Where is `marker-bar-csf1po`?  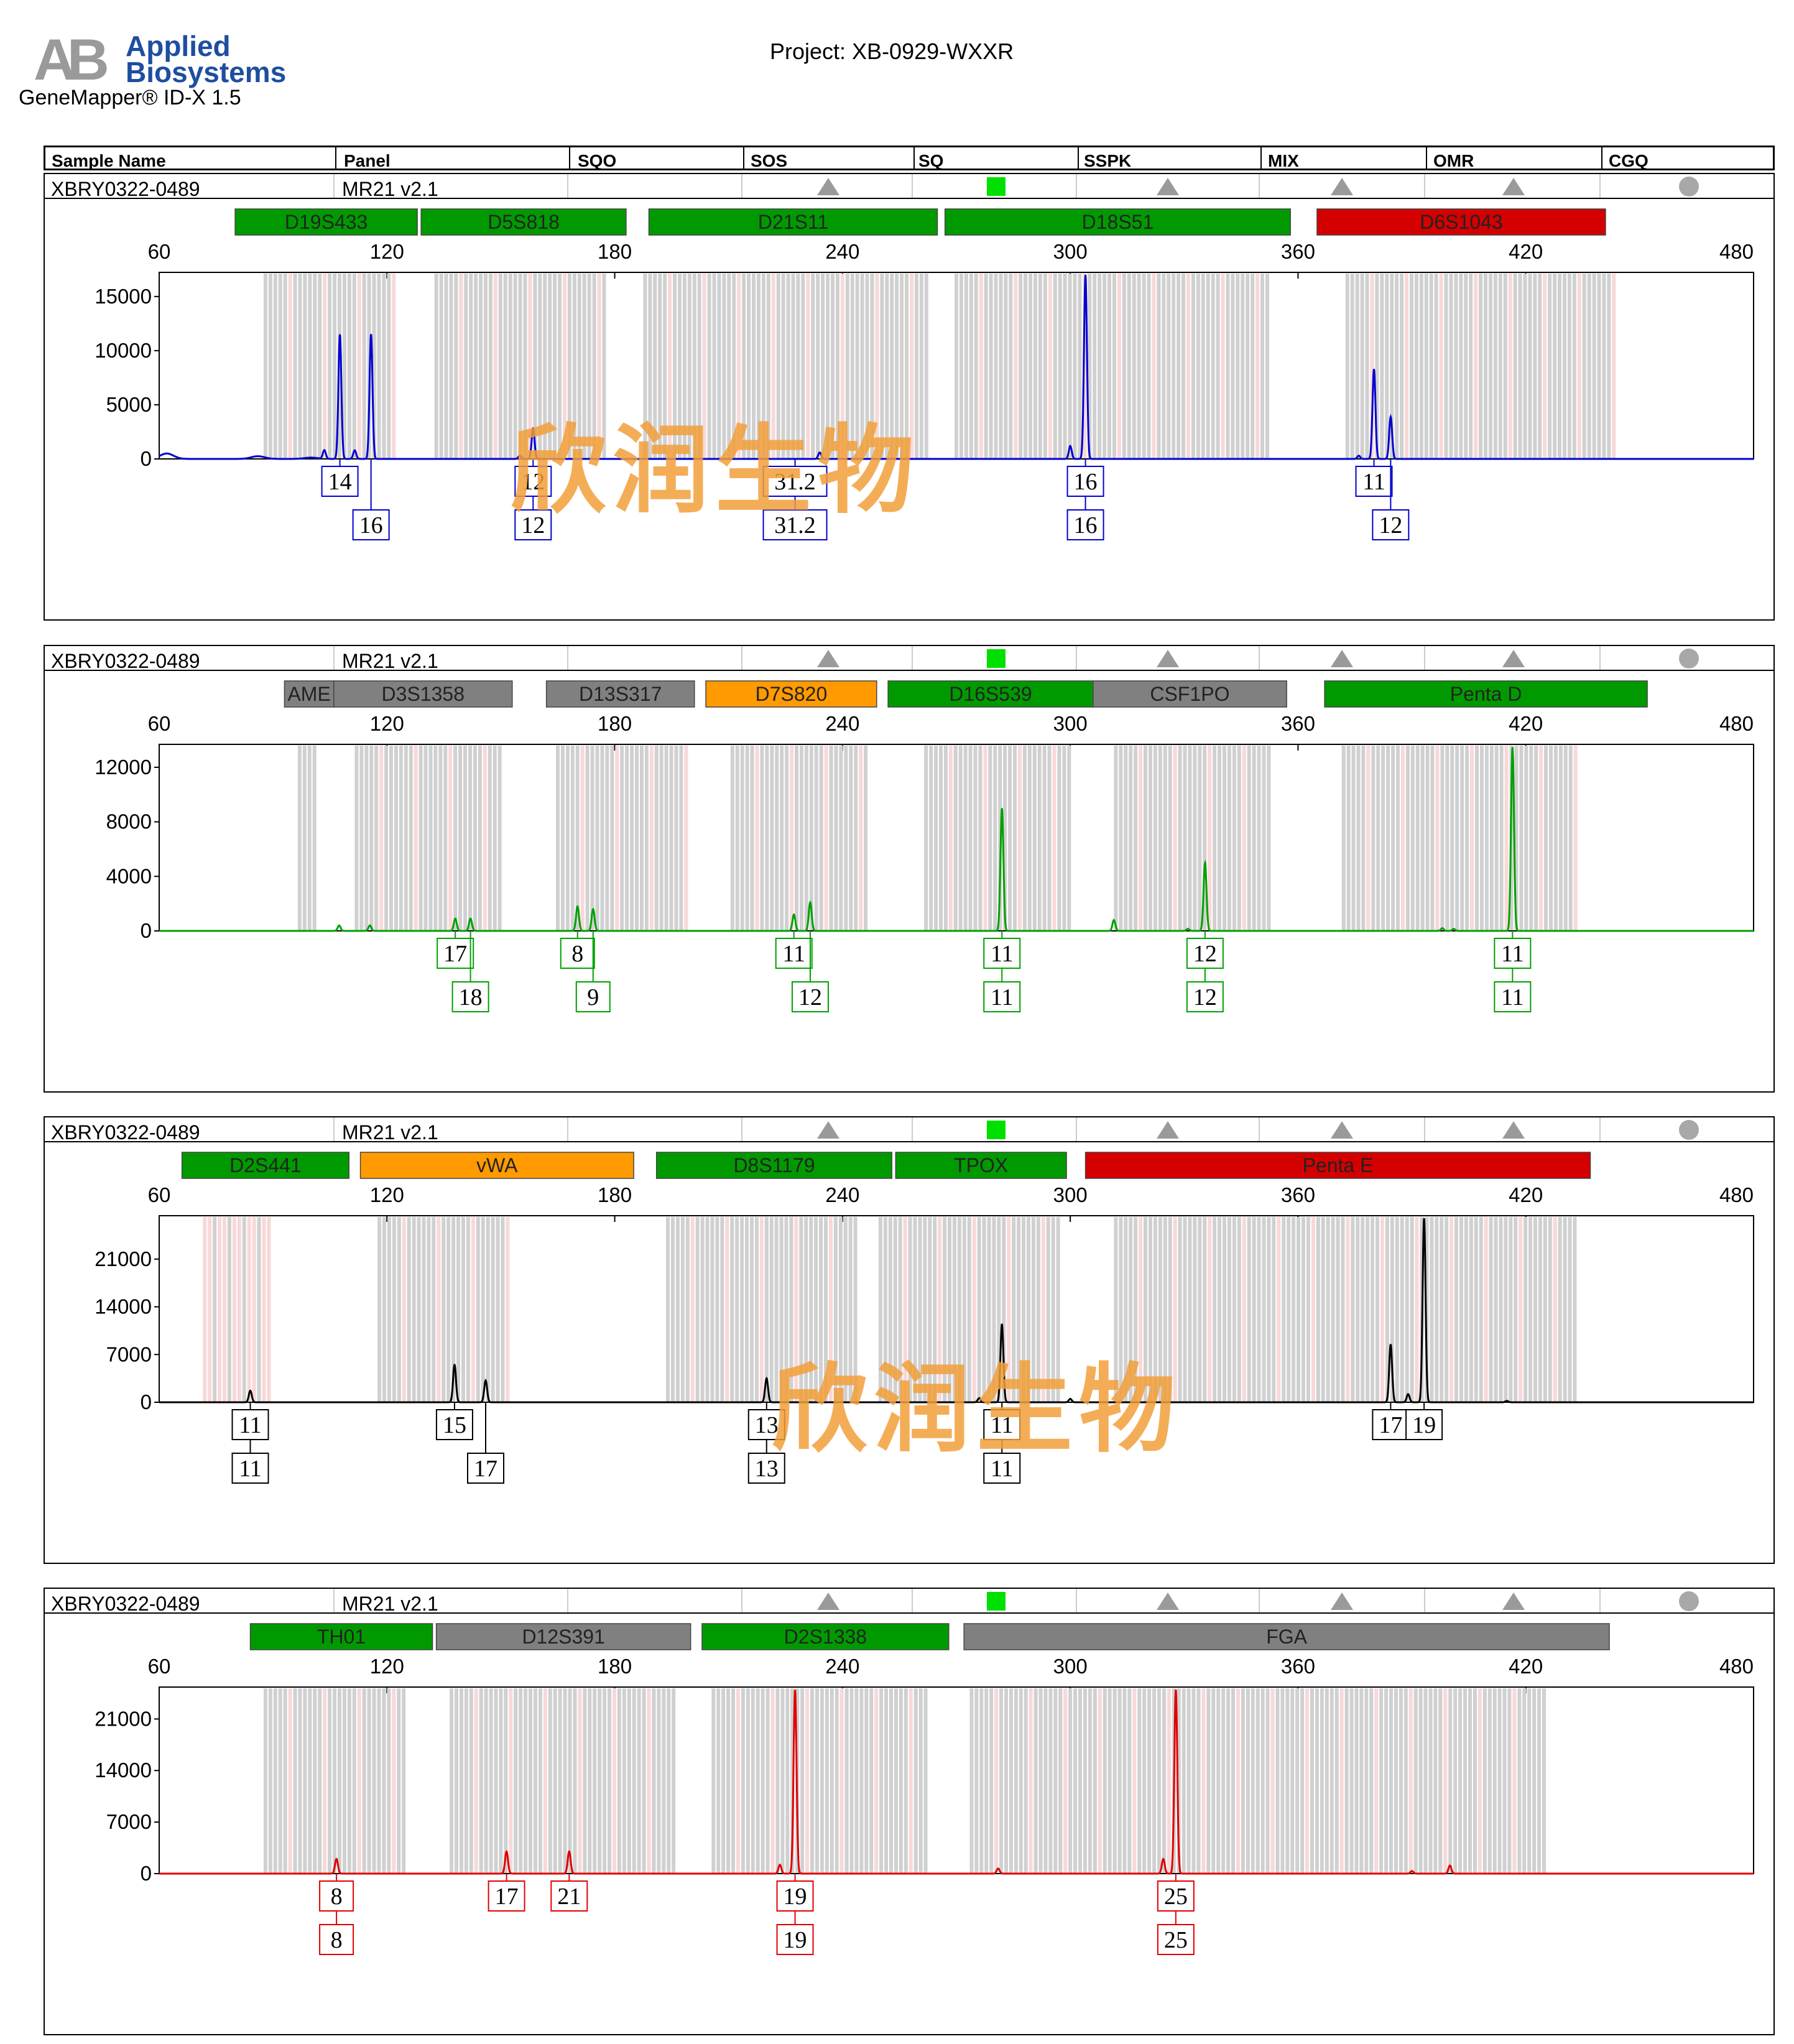
marker-bar-csf1po is located at coordinates (1190, 694).